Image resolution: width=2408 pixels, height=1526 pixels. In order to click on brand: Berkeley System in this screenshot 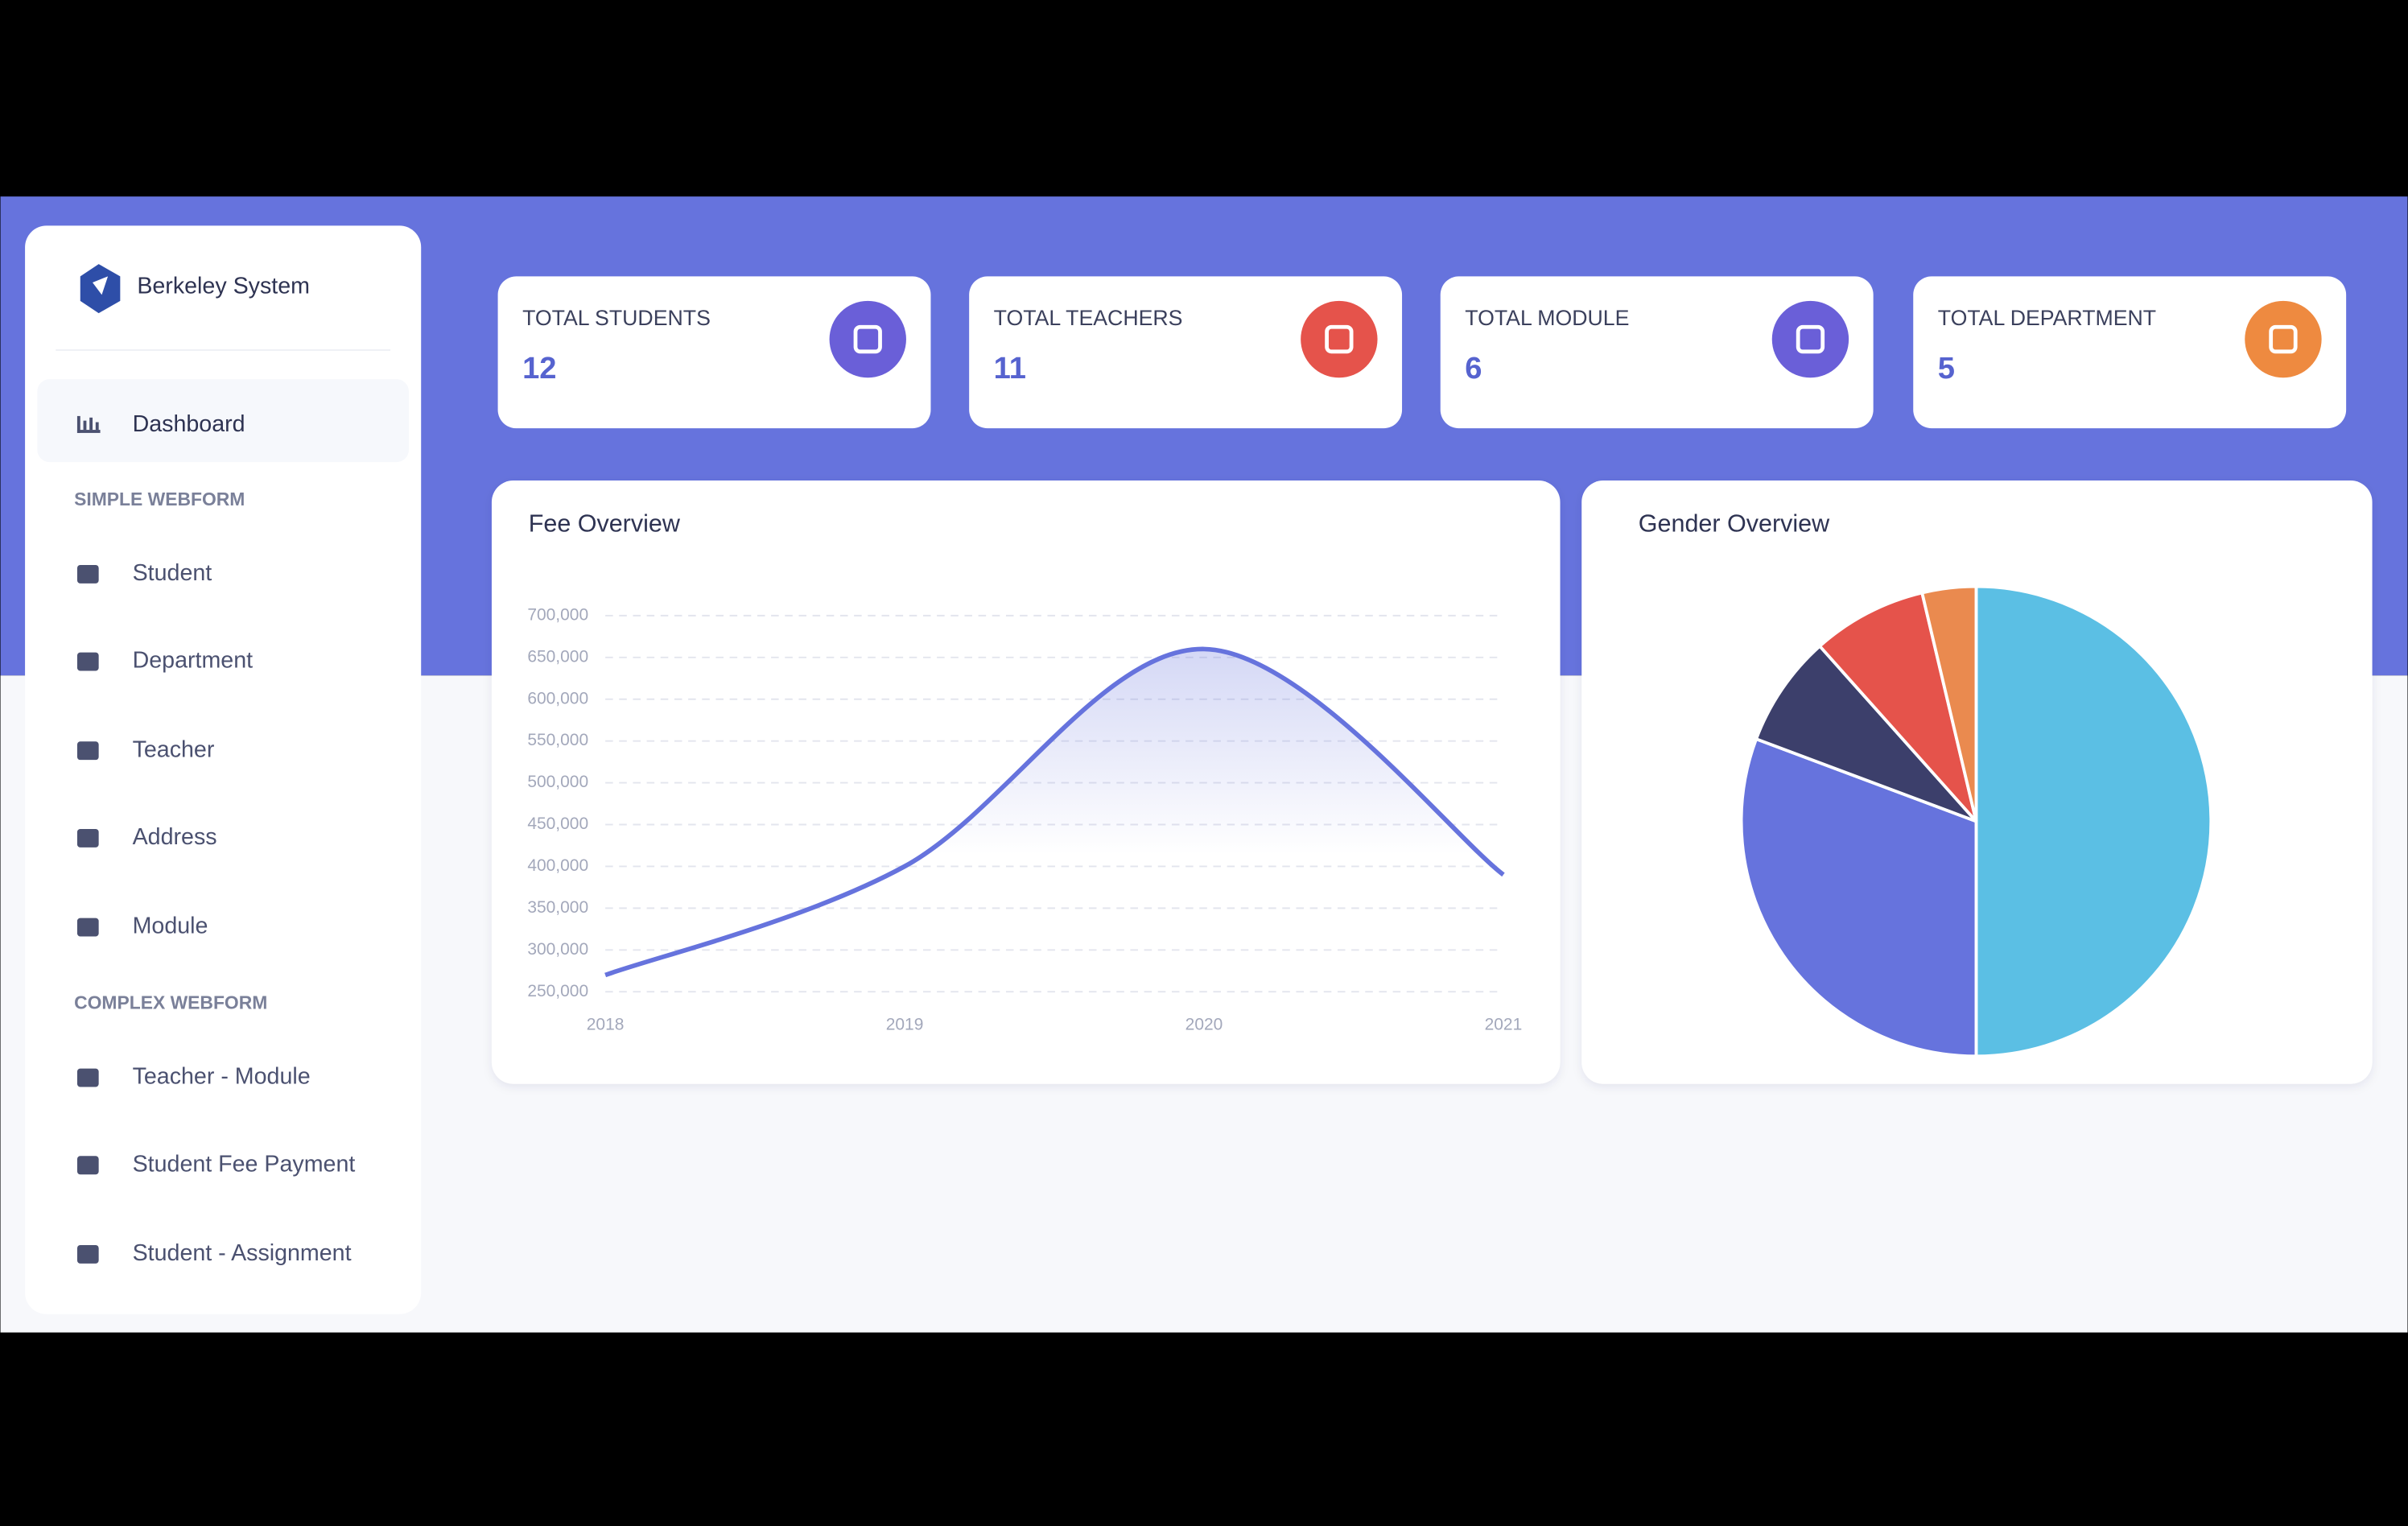, I will do `click(223, 286)`.